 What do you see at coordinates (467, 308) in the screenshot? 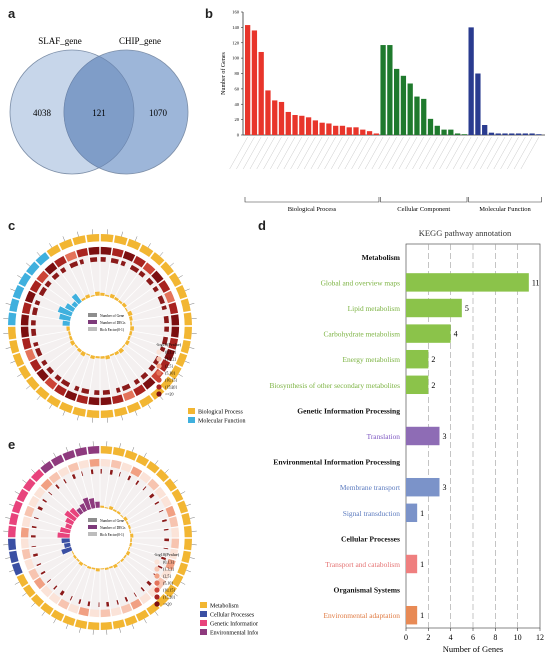
I see `bar-value-label: 5` at bounding box center [467, 308].